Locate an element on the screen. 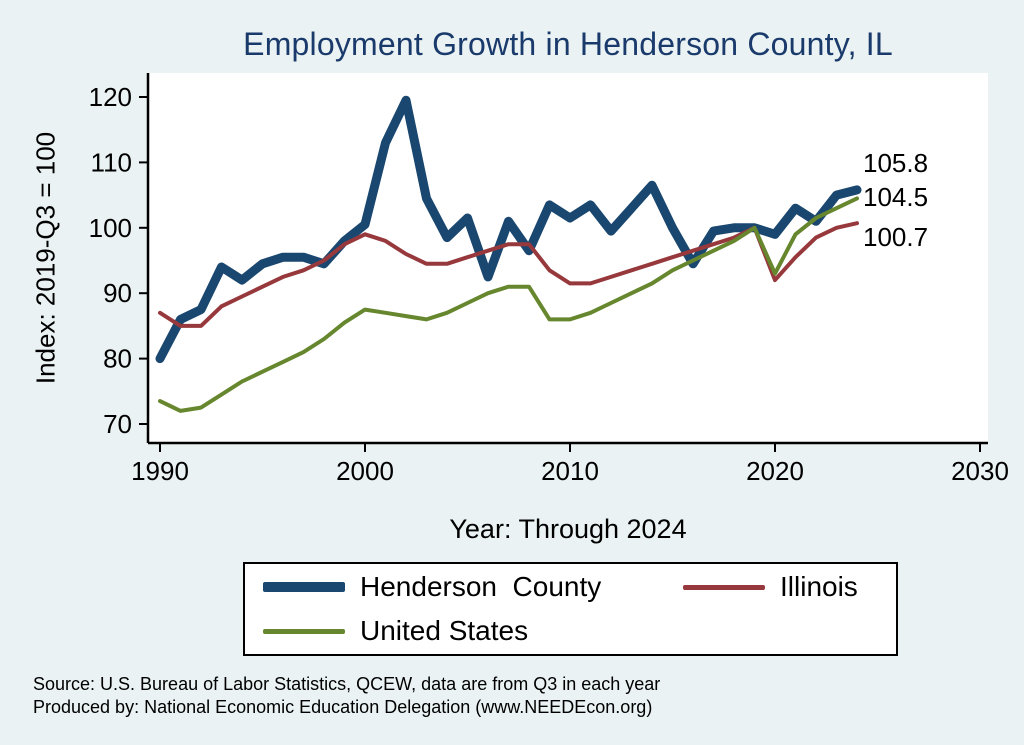 This screenshot has height=745, width=1024. y-tick-label: 110 is located at coordinates (111, 162).